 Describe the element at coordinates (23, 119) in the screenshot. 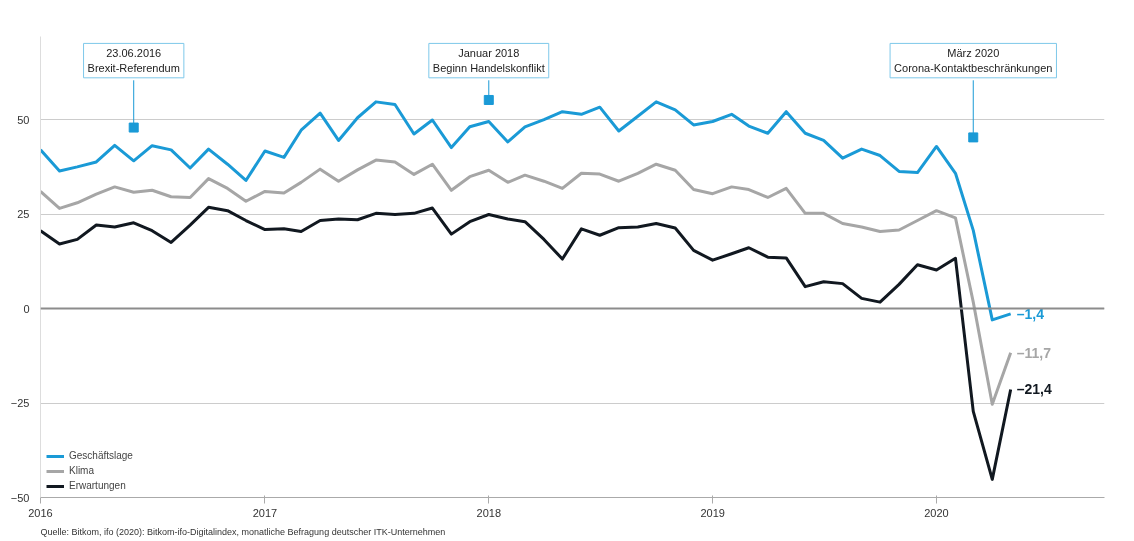

I see `y-tick-label: 50` at that location.